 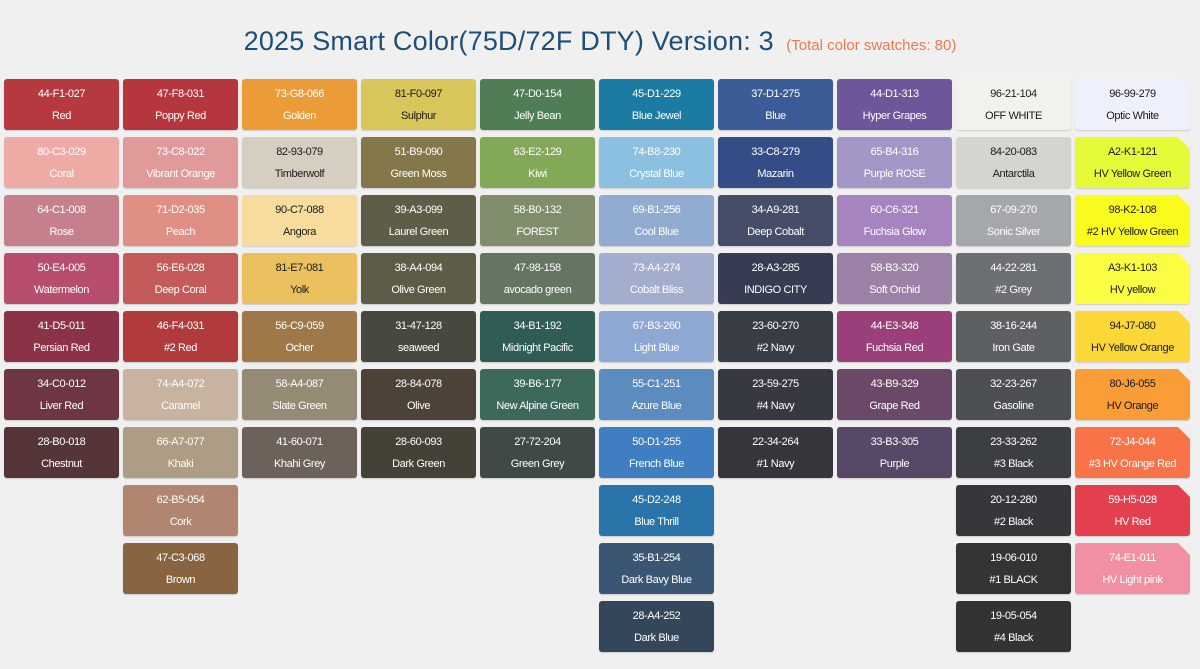 What do you see at coordinates (1013, 347) in the screenshot?
I see `swatch-name: Iron Gate` at bounding box center [1013, 347].